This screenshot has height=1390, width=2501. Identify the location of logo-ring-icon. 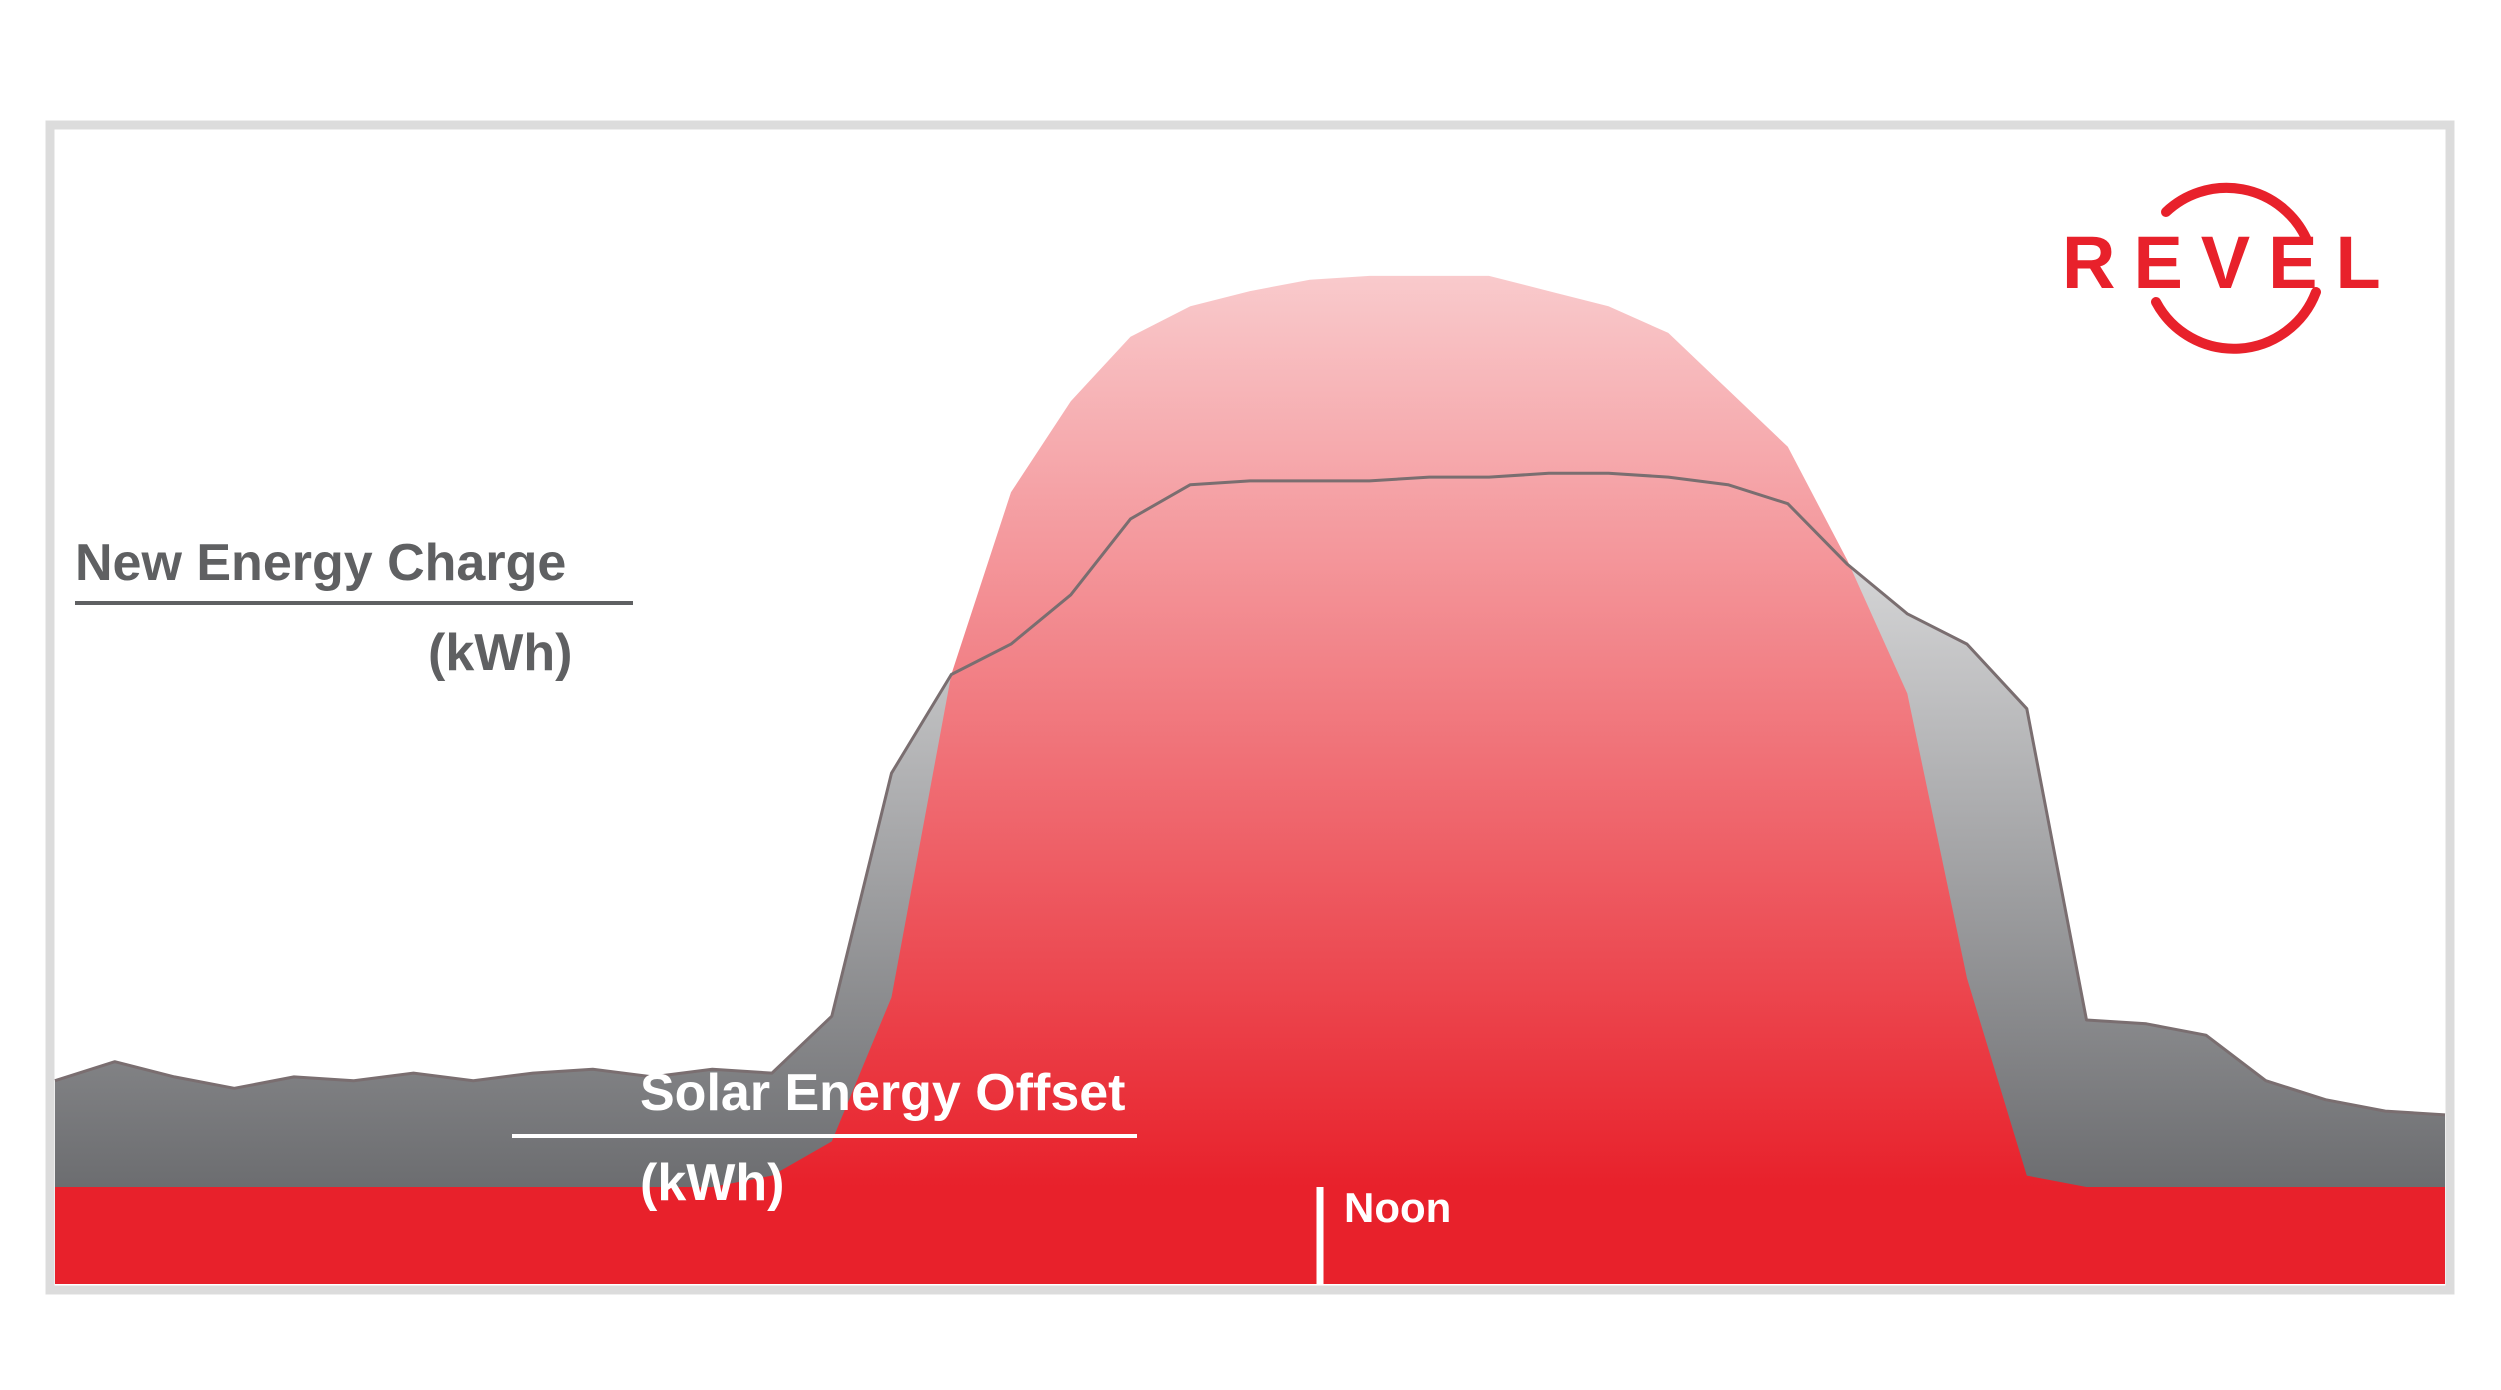
(2236, 212).